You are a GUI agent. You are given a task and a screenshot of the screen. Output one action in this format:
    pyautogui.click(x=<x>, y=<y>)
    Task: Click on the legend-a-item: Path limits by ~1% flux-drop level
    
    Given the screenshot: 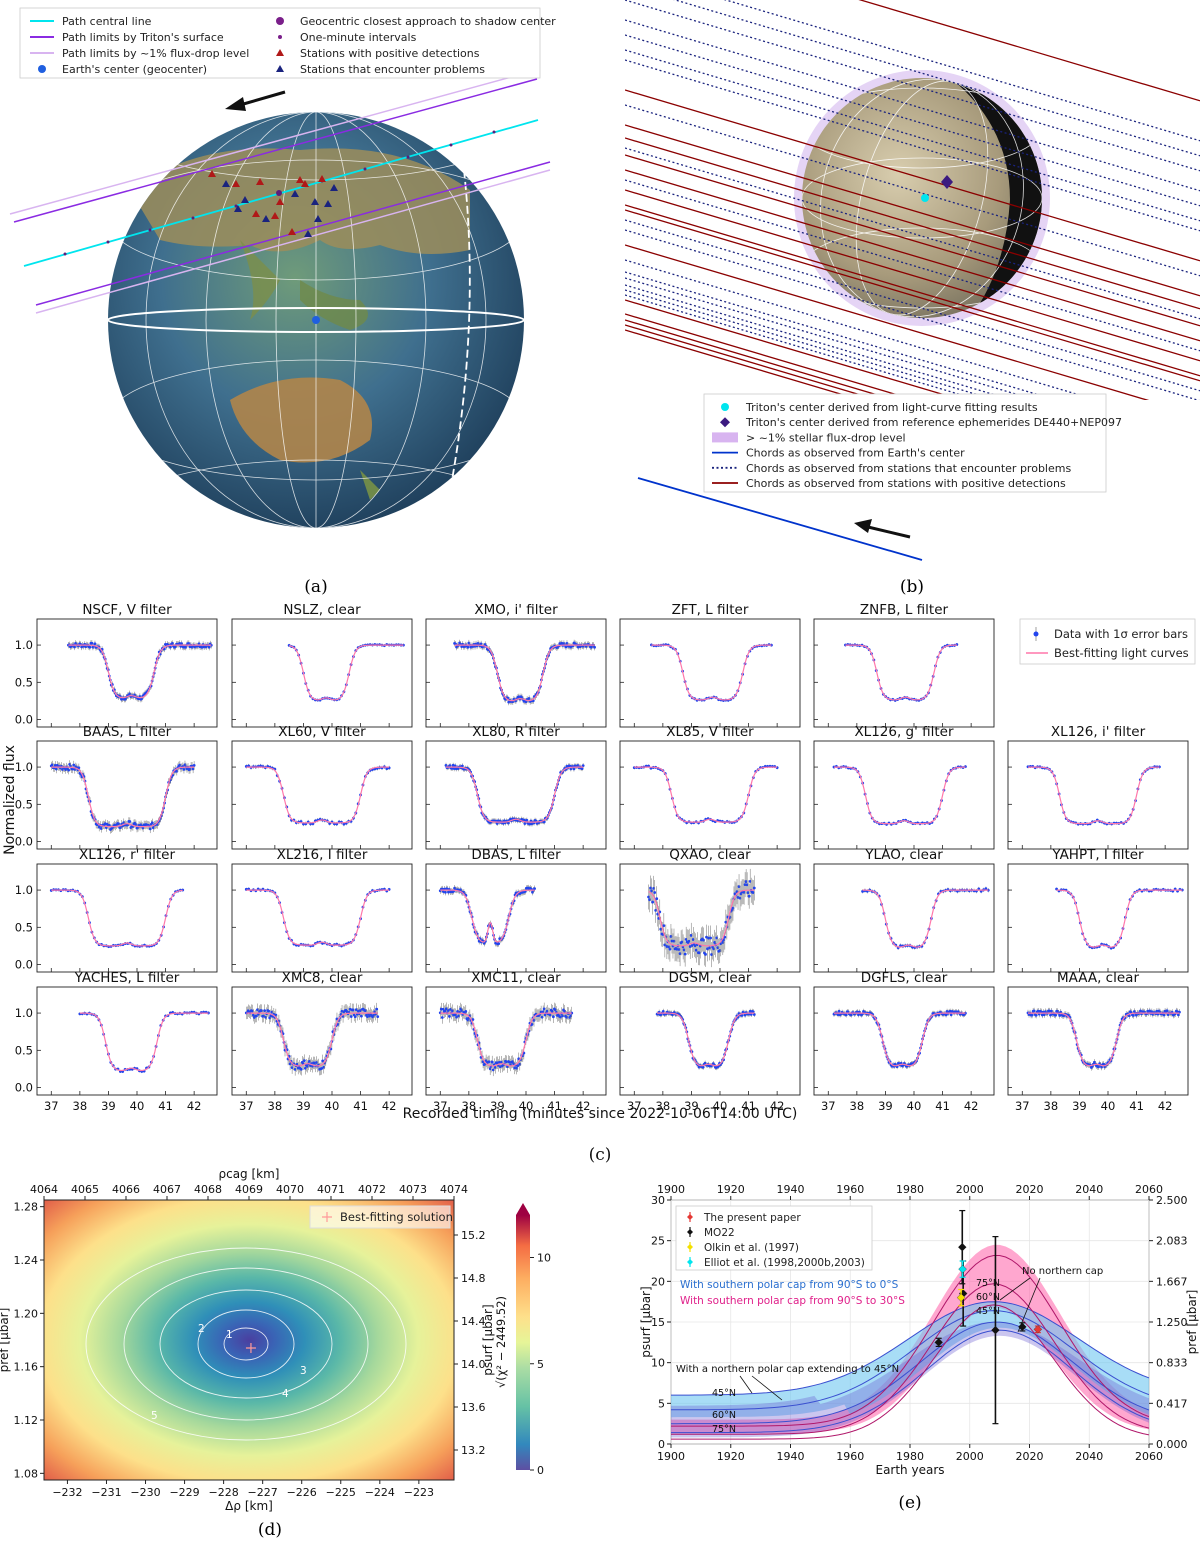 What is the action you would take?
    pyautogui.click(x=139, y=53)
    